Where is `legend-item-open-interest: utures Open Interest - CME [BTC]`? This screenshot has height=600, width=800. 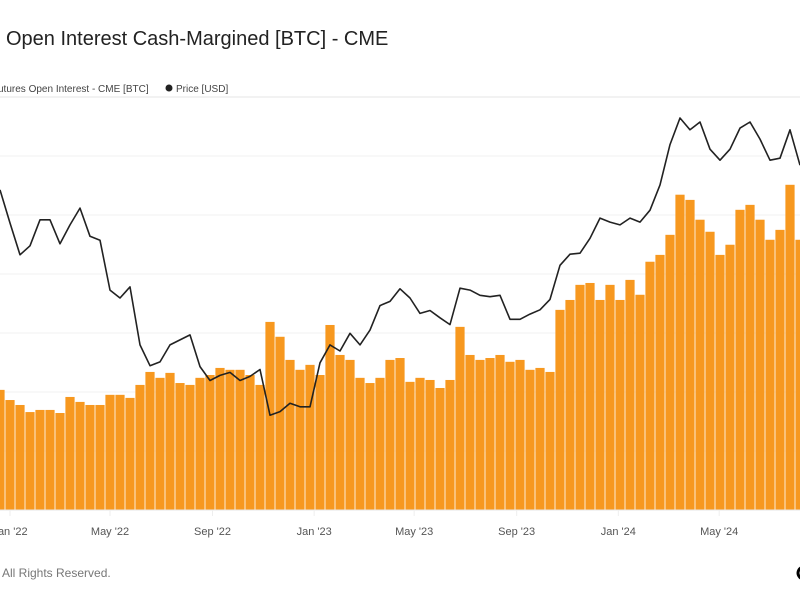 legend-item-open-interest: utures Open Interest - CME [BTC] is located at coordinates (74, 89).